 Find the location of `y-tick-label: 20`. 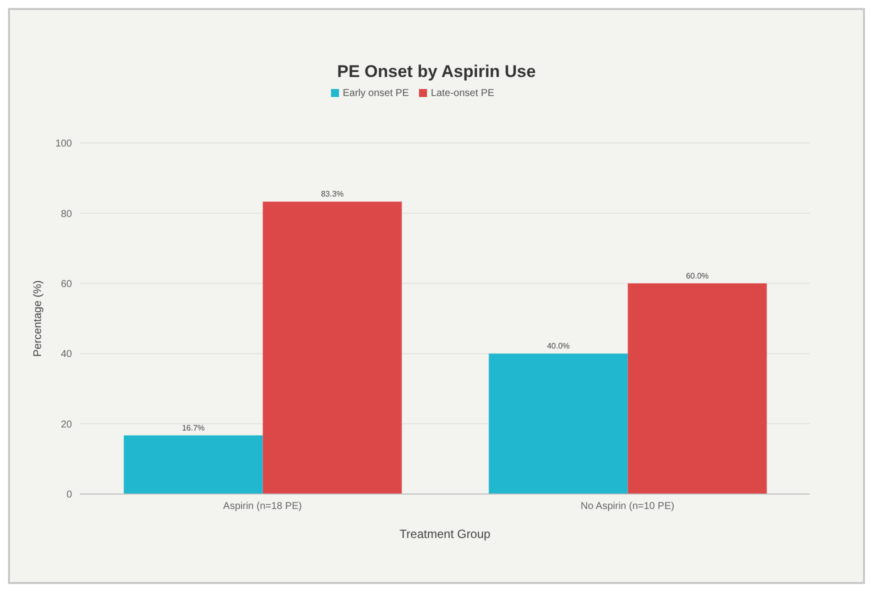

y-tick-label: 20 is located at coordinates (66, 424).